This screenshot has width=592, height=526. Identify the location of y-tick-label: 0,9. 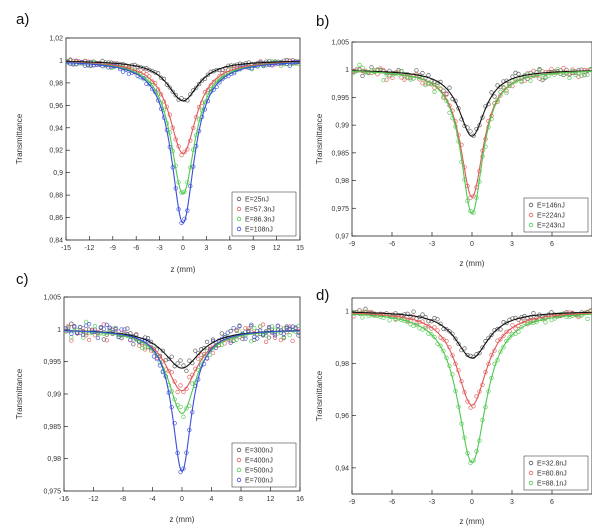
(58, 173).